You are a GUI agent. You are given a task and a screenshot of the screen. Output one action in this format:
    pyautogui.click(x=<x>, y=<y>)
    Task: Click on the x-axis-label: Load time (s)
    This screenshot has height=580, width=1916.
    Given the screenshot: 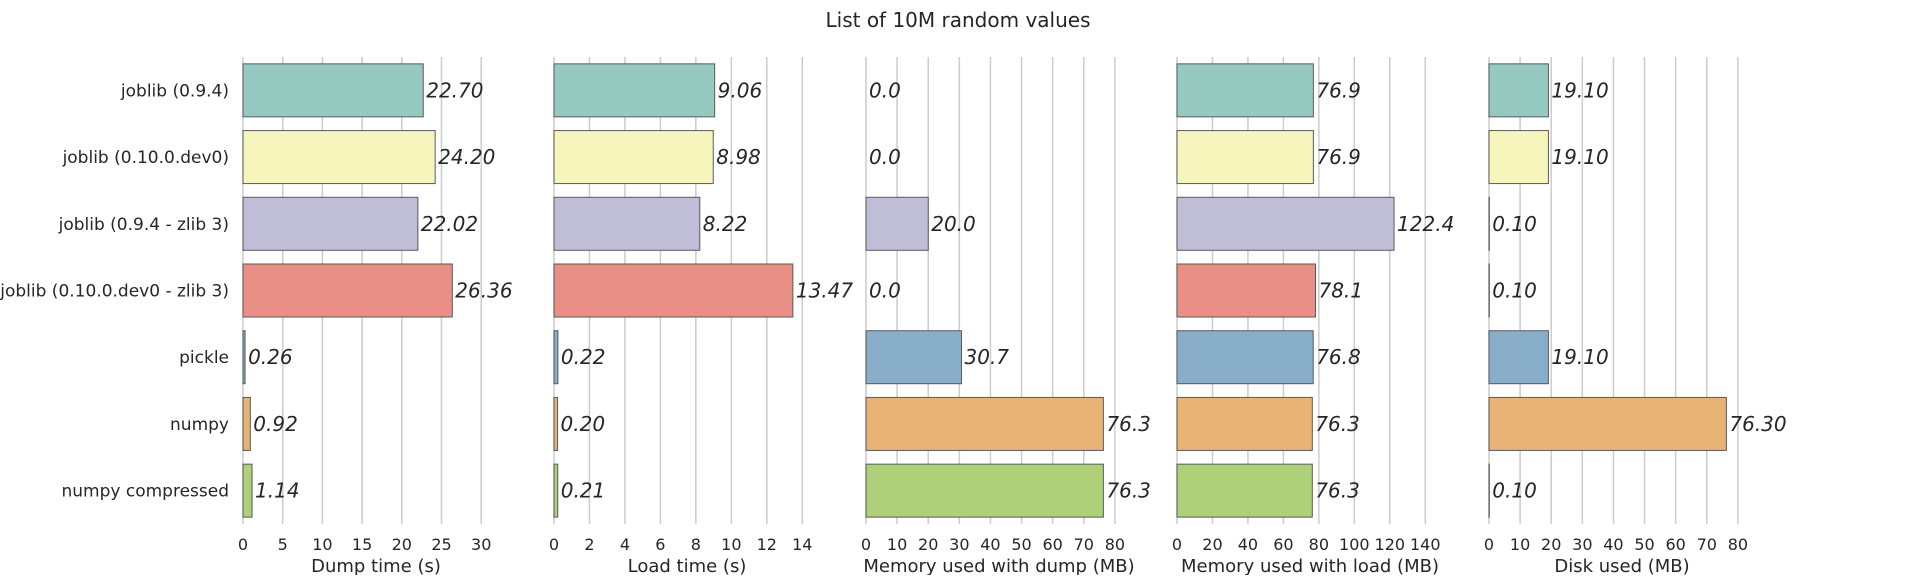 What is the action you would take?
    pyautogui.click(x=687, y=565)
    